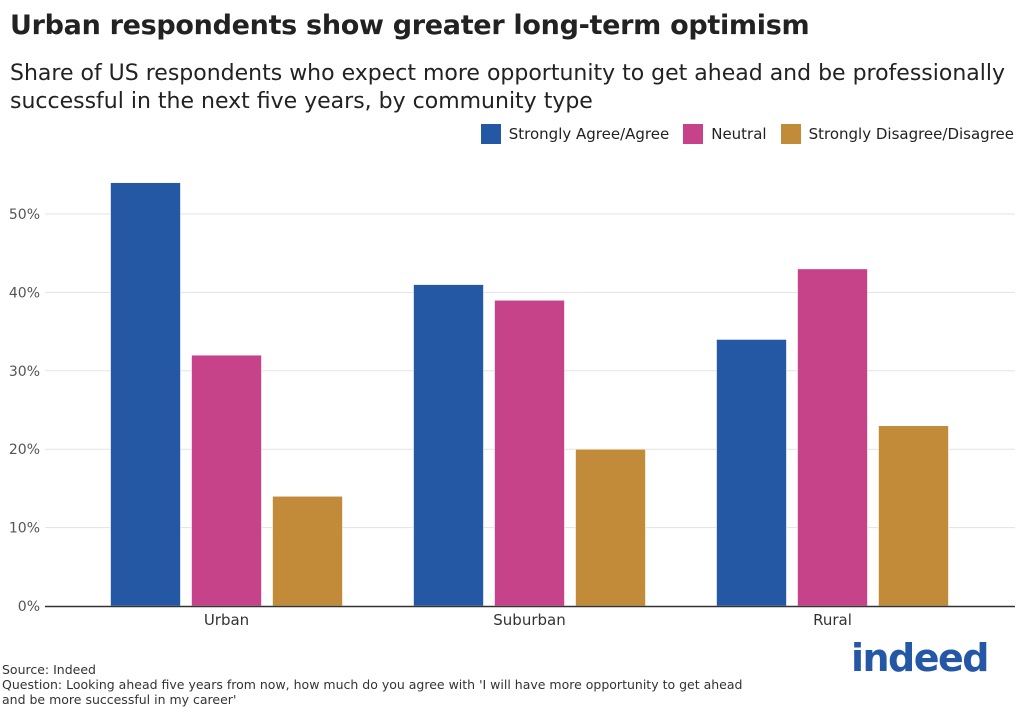  What do you see at coordinates (911, 134) in the screenshot?
I see `legend-label: Strongly Disagree/Disagree` at bounding box center [911, 134].